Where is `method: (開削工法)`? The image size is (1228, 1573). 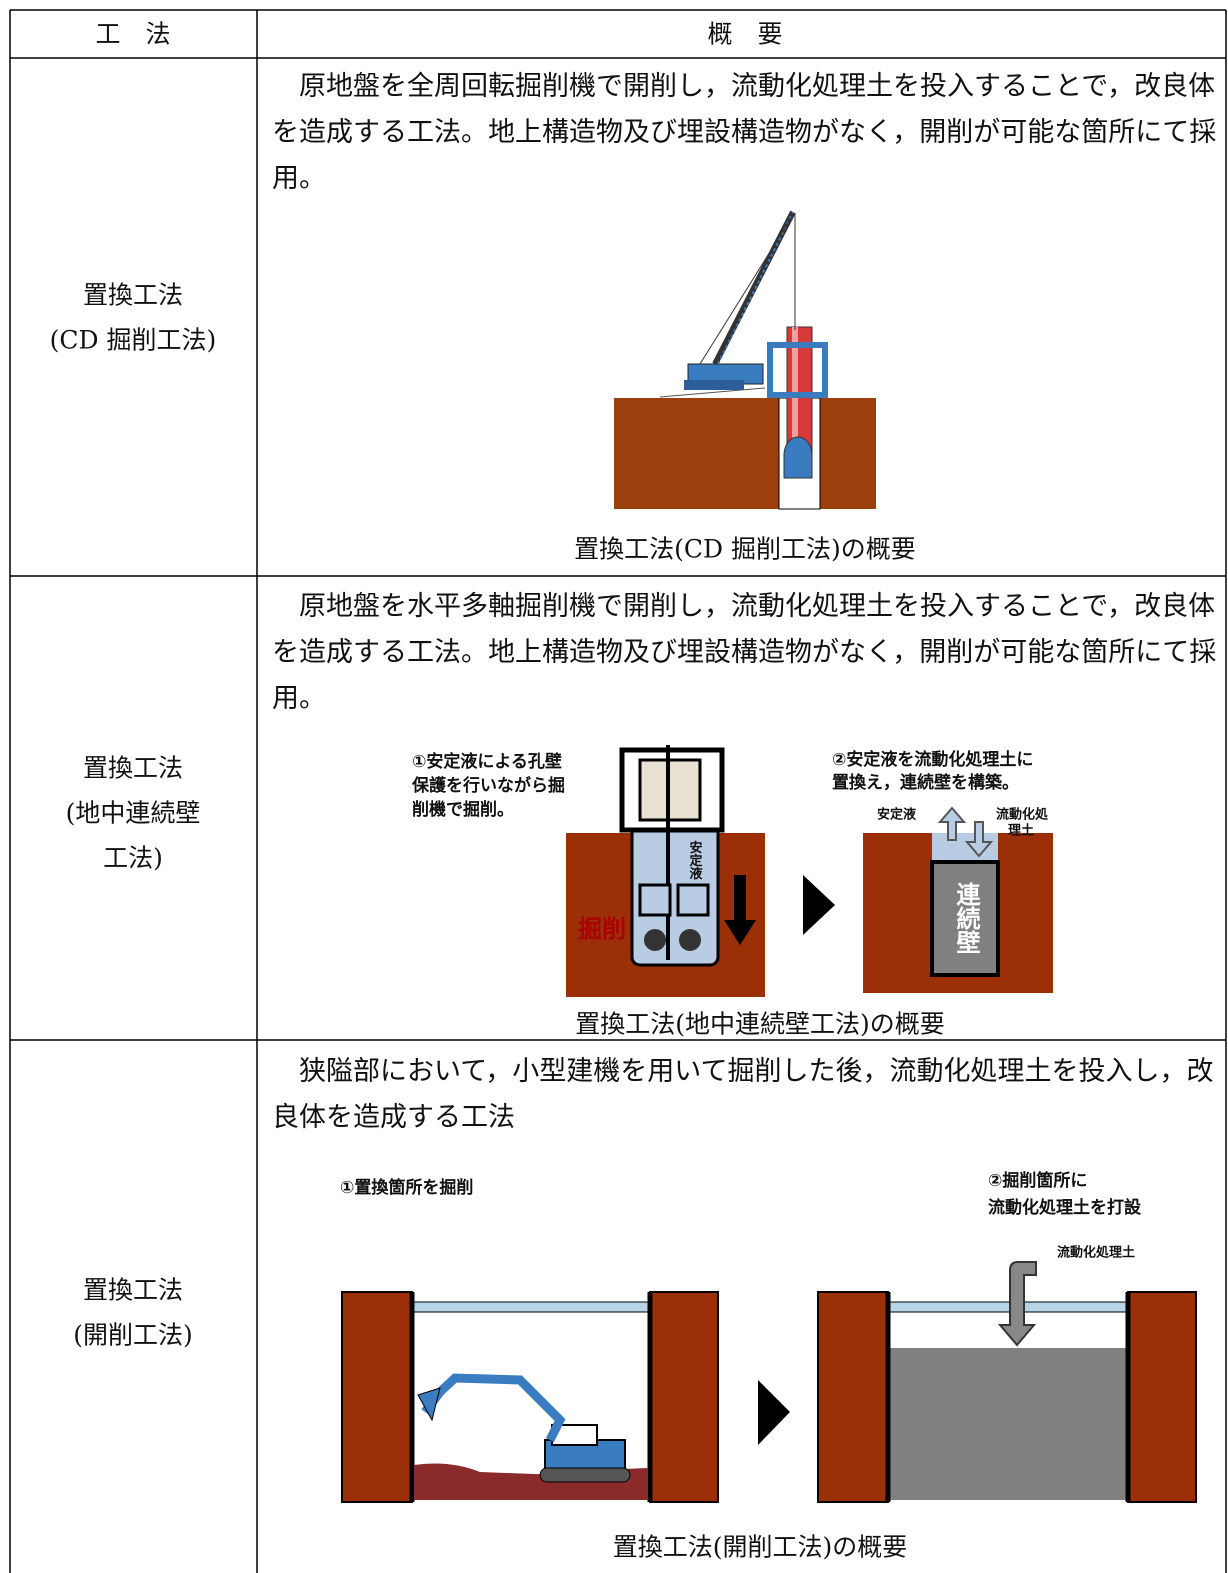 method: (開削工法) is located at coordinates (133, 1335).